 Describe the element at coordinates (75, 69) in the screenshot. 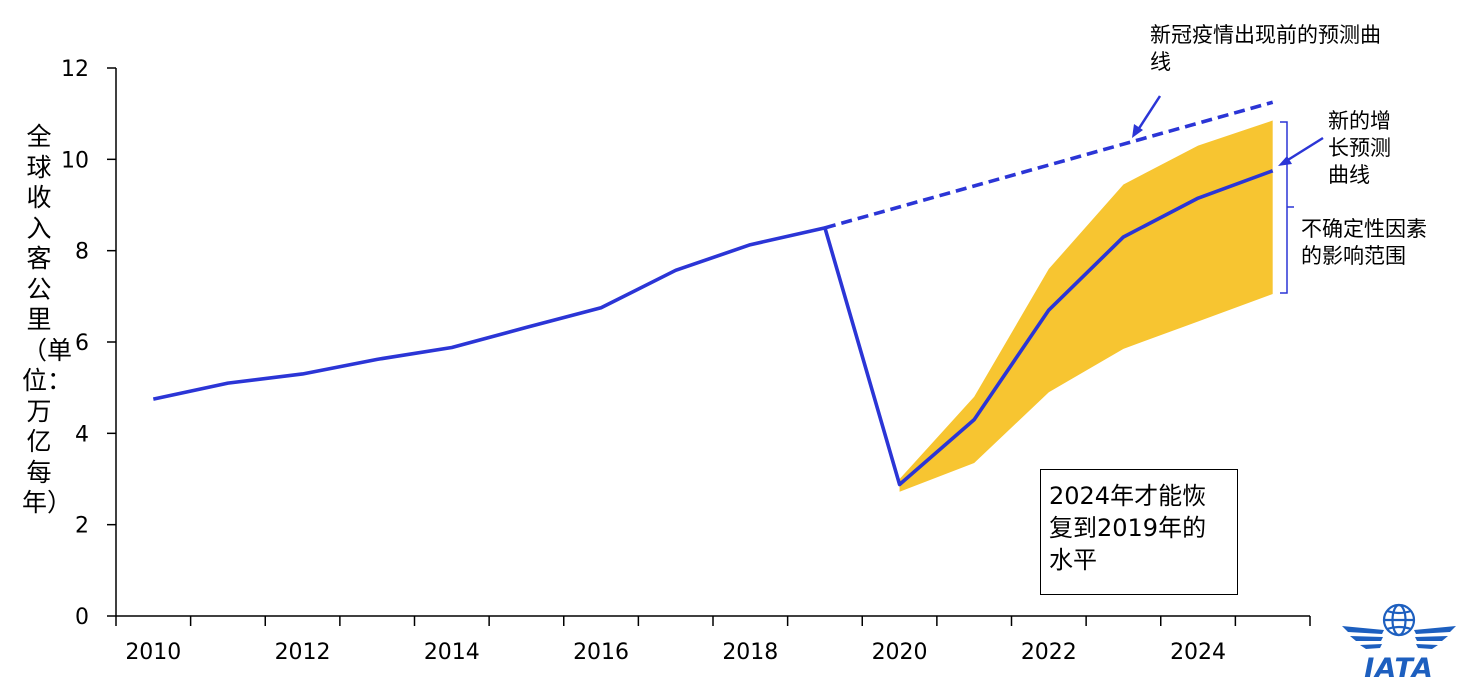

I see `y-tick-label: 12` at that location.